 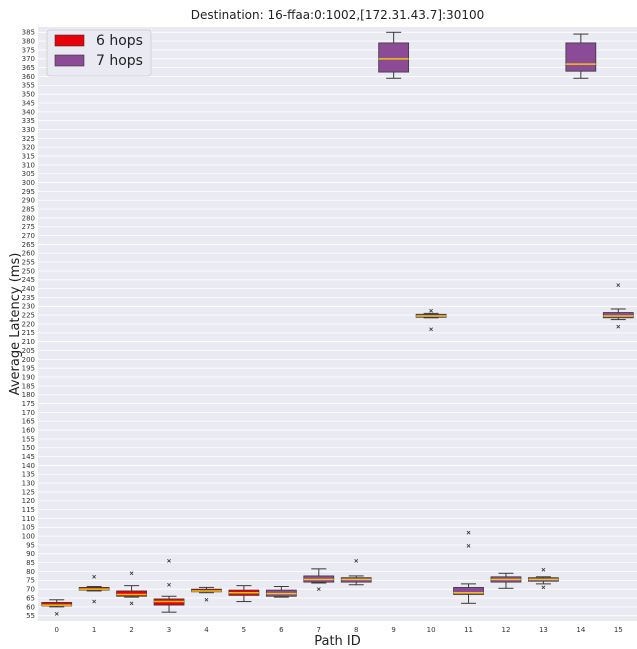 What do you see at coordinates (28, 501) in the screenshot?
I see `y-tick-label: 120` at bounding box center [28, 501].